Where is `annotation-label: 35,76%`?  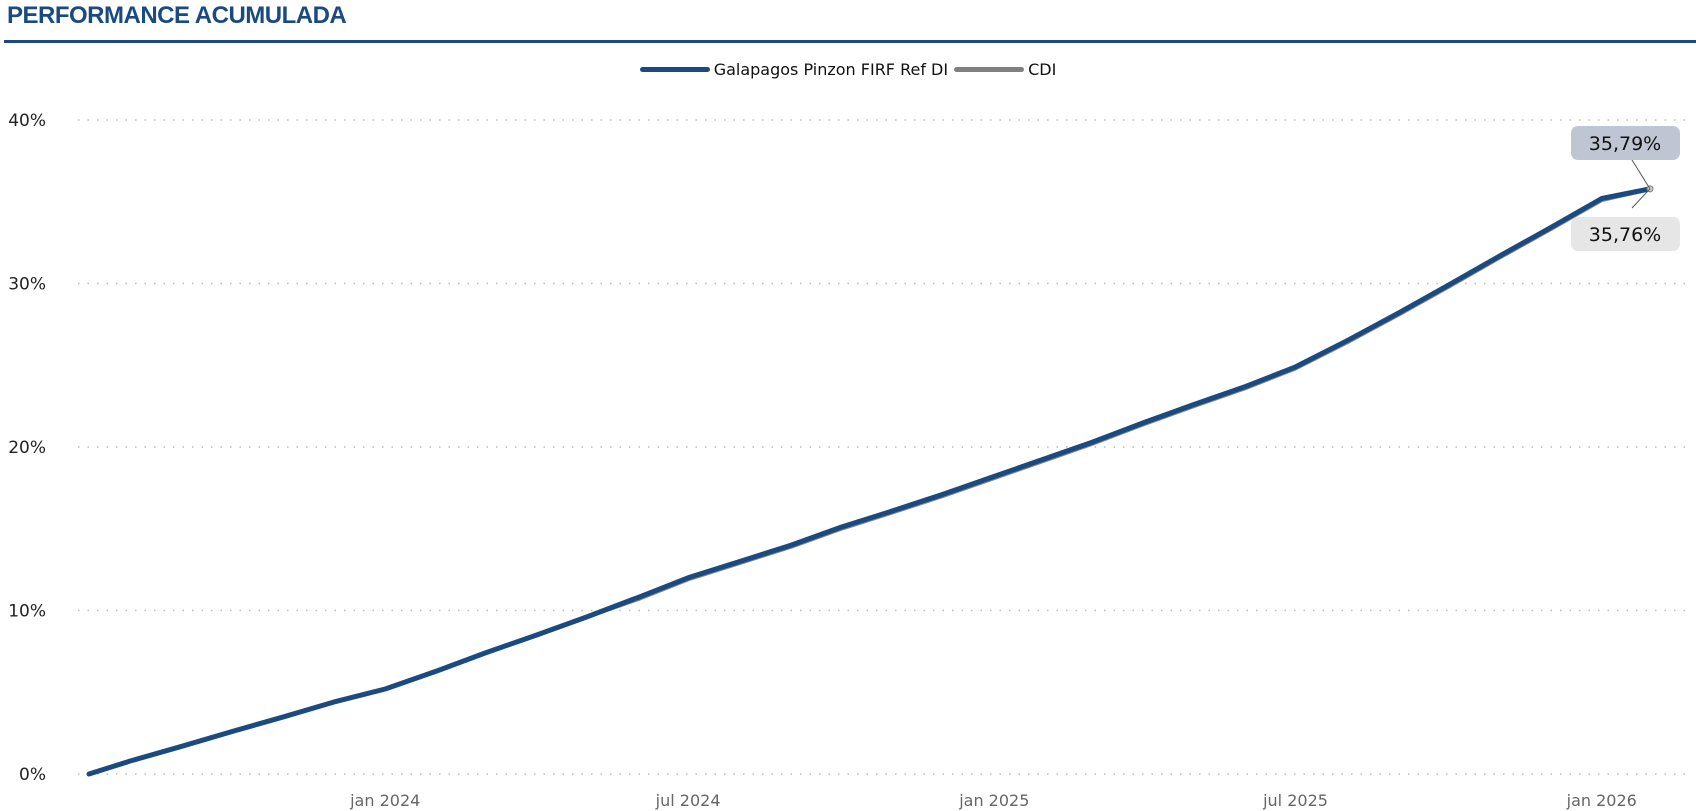 annotation-label: 35,76% is located at coordinates (1625, 235).